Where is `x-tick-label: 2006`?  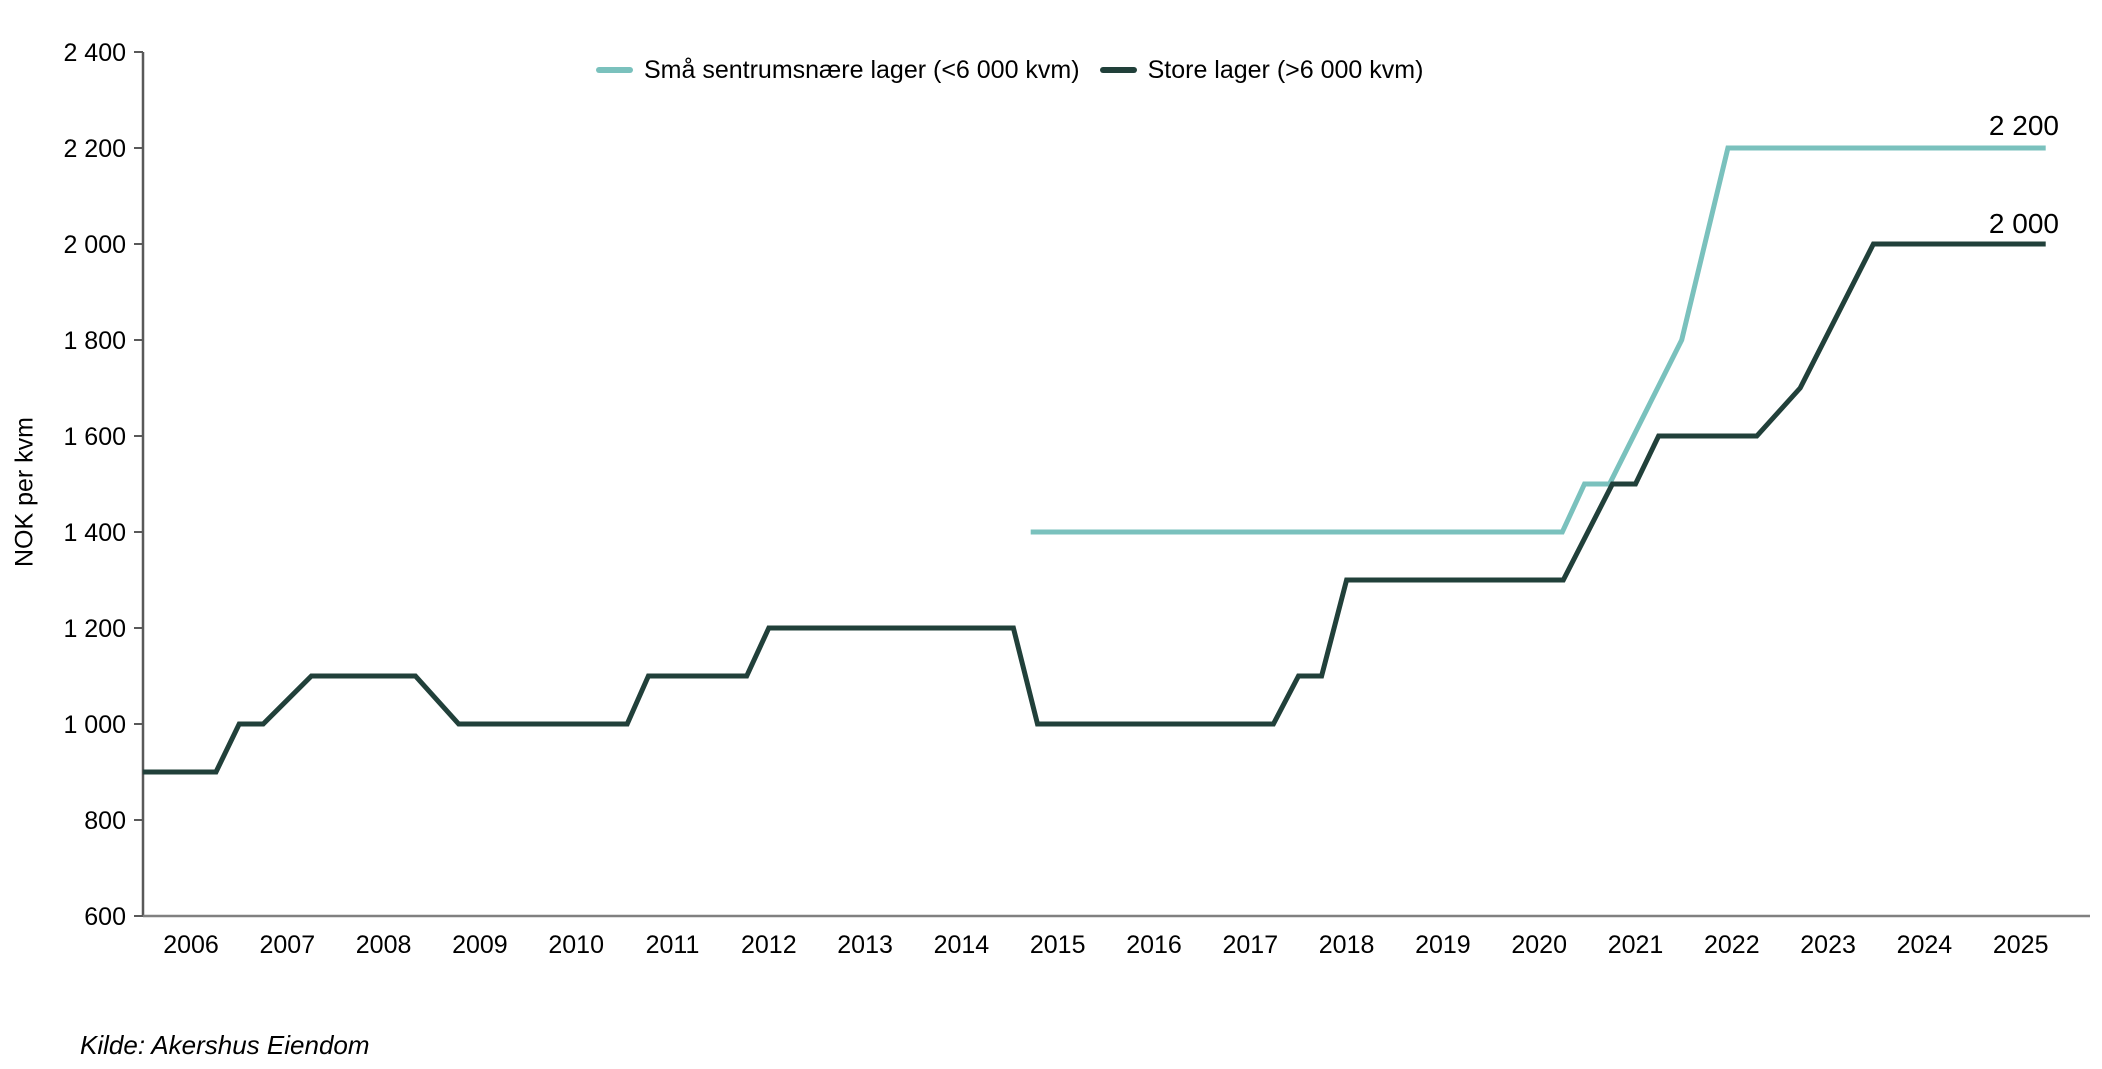
x-tick-label: 2006 is located at coordinates (191, 945).